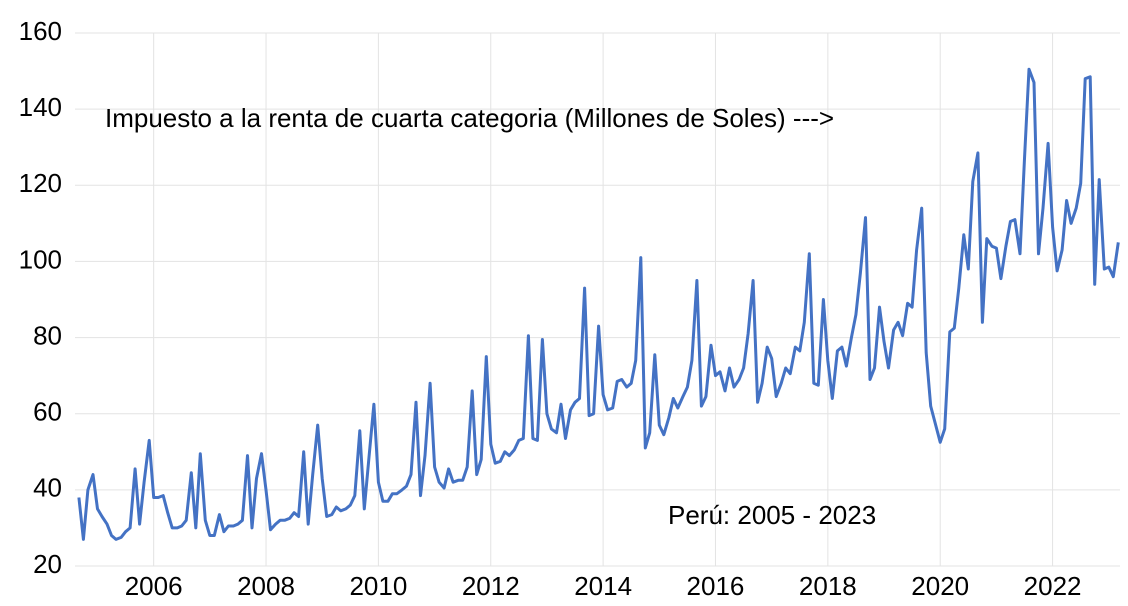  I want to click on x-tick-label: 2008, so click(266, 586).